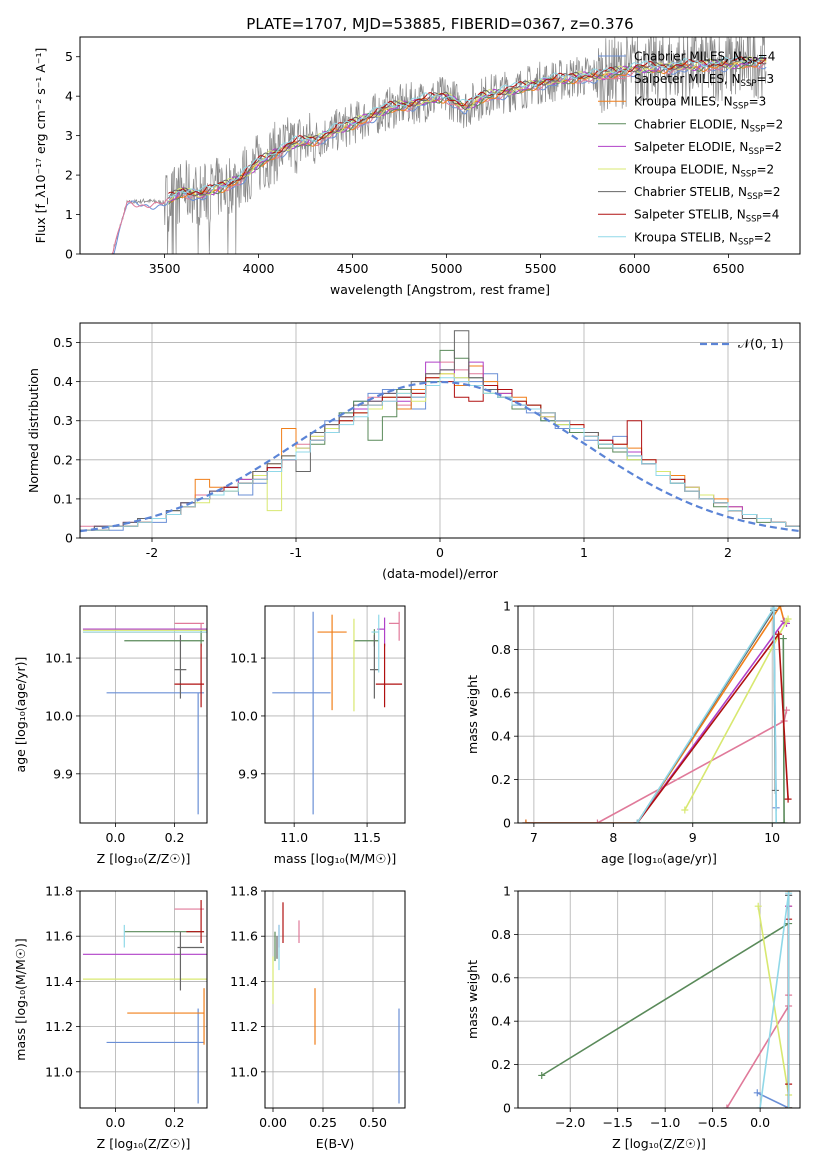  What do you see at coordinates (467, 126) in the screenshot?
I see `spectrum-model-salpeter_stelib` at bounding box center [467, 126].